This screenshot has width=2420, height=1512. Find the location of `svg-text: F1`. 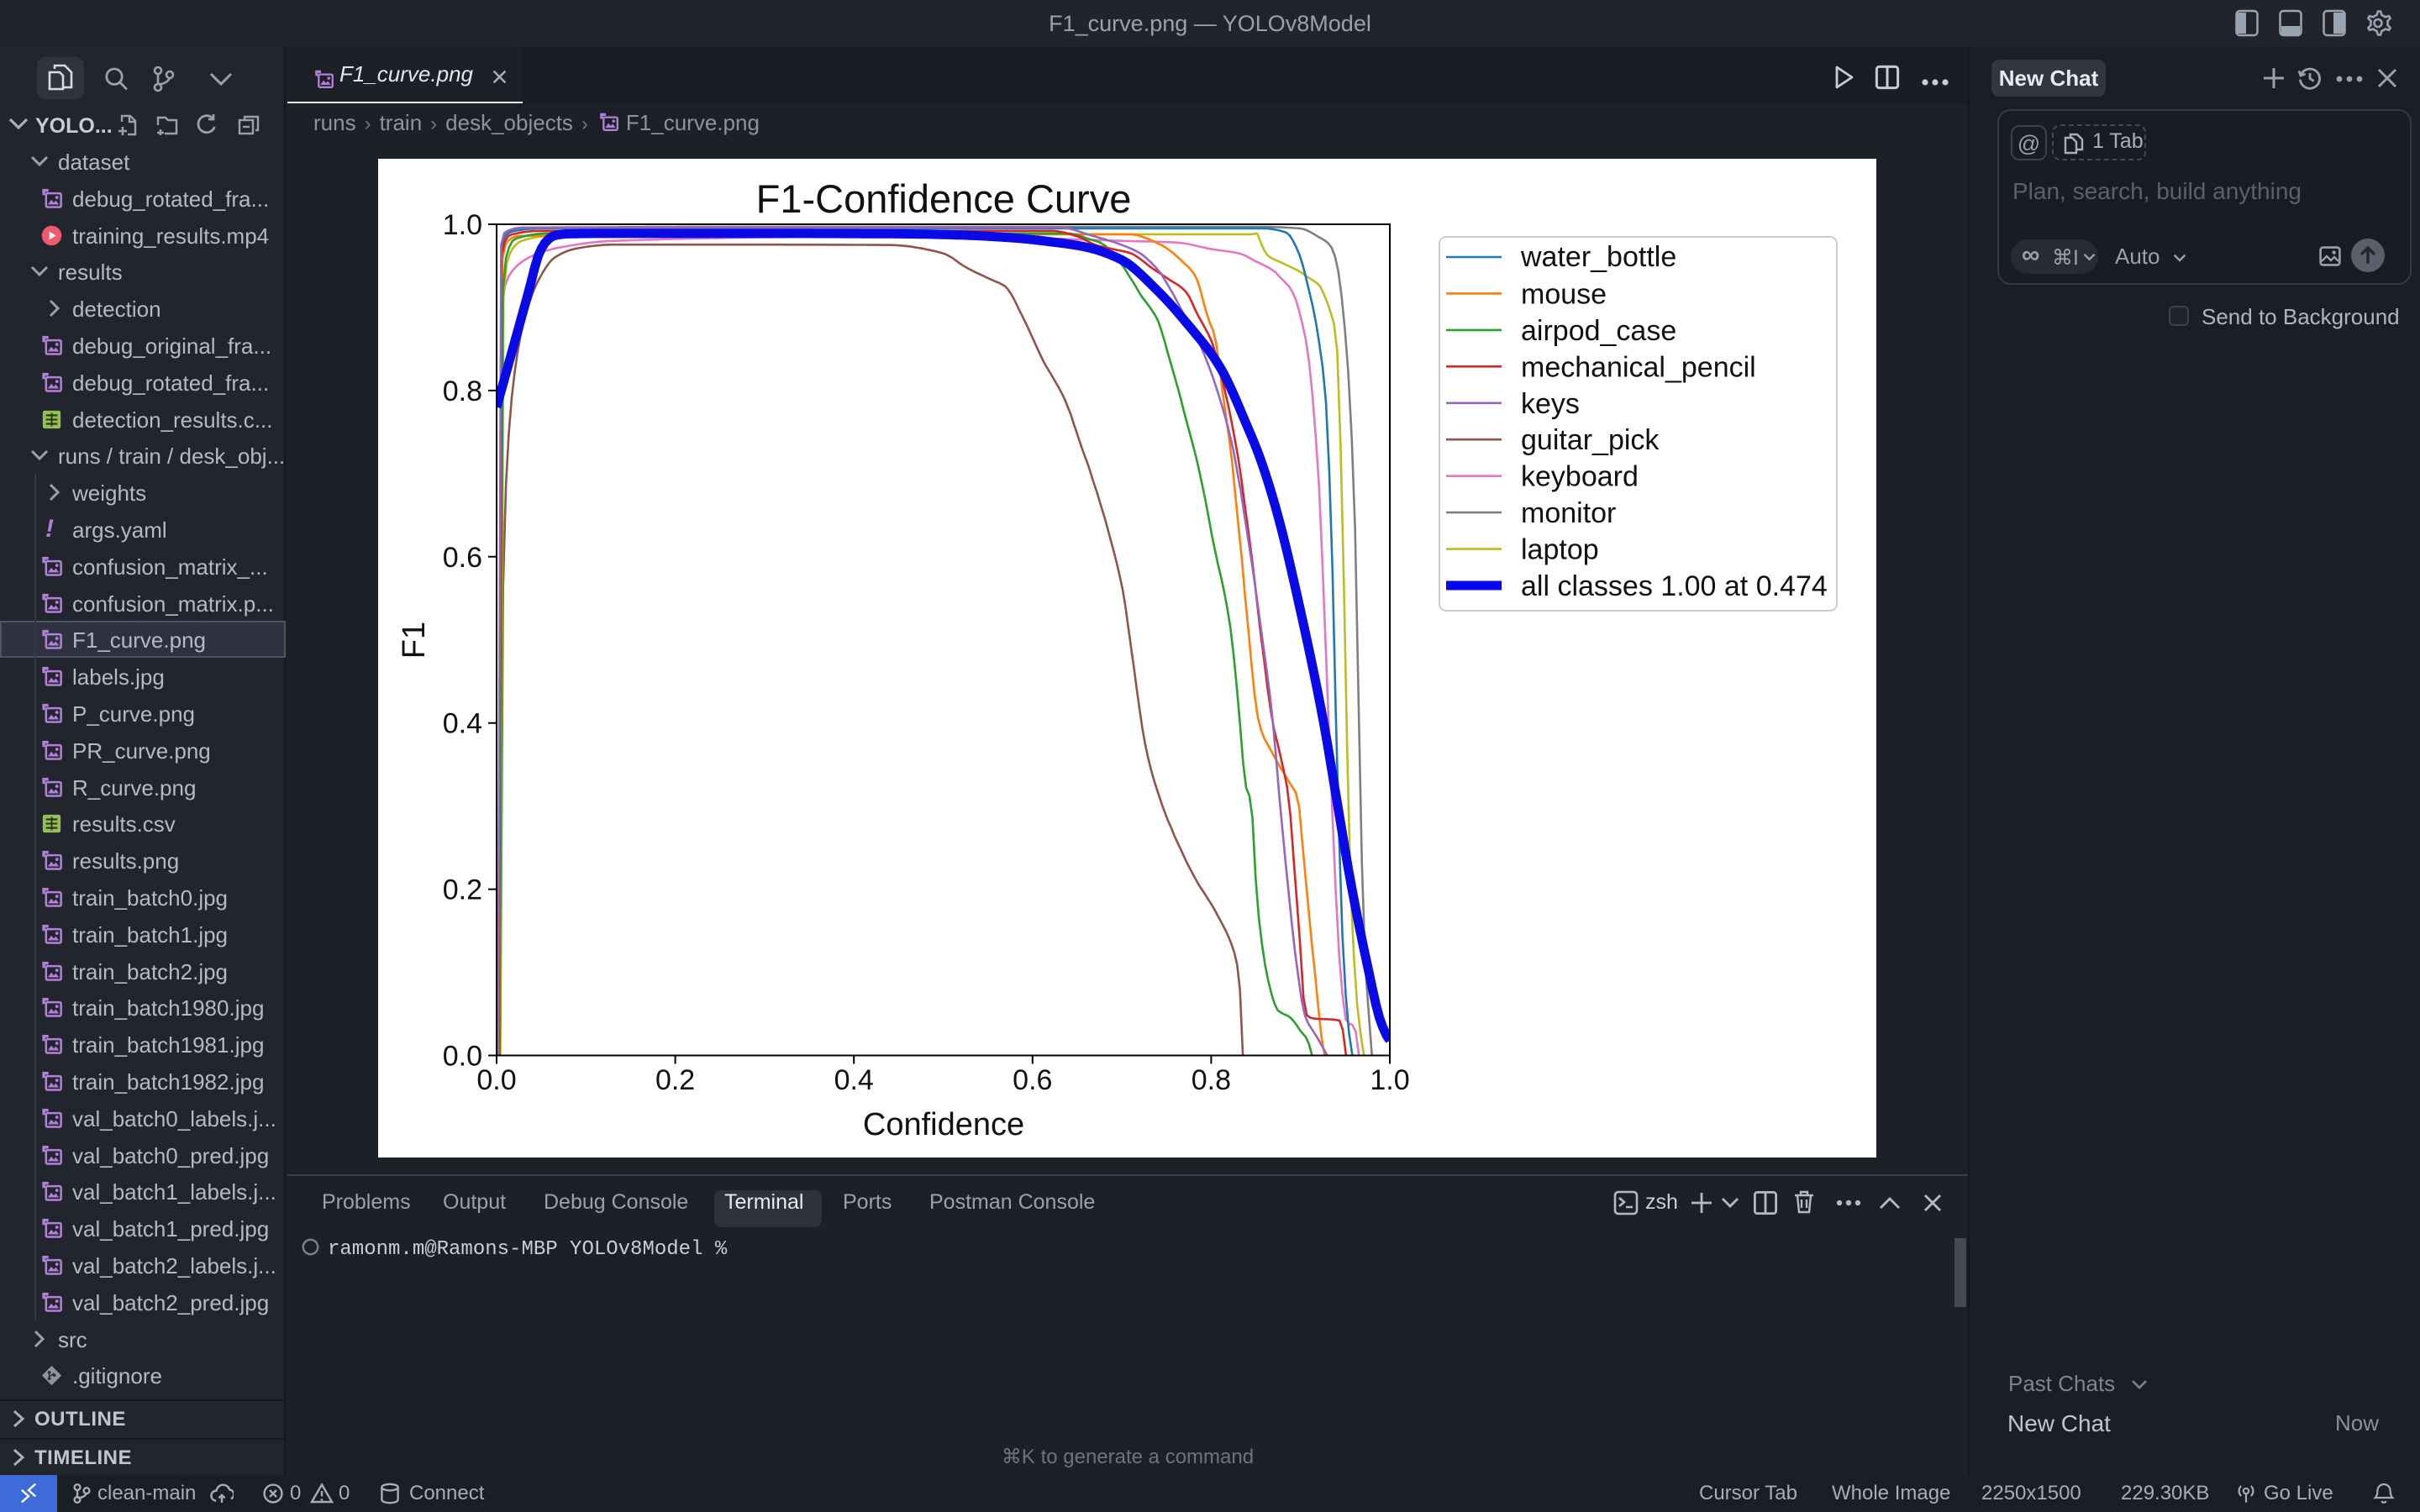

svg-text: F1 is located at coordinates (414, 640).